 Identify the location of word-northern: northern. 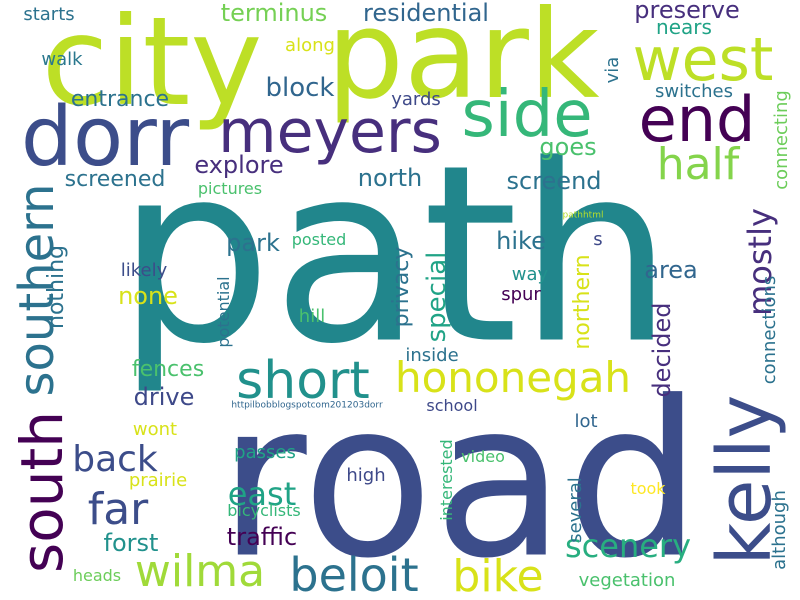
(582, 302).